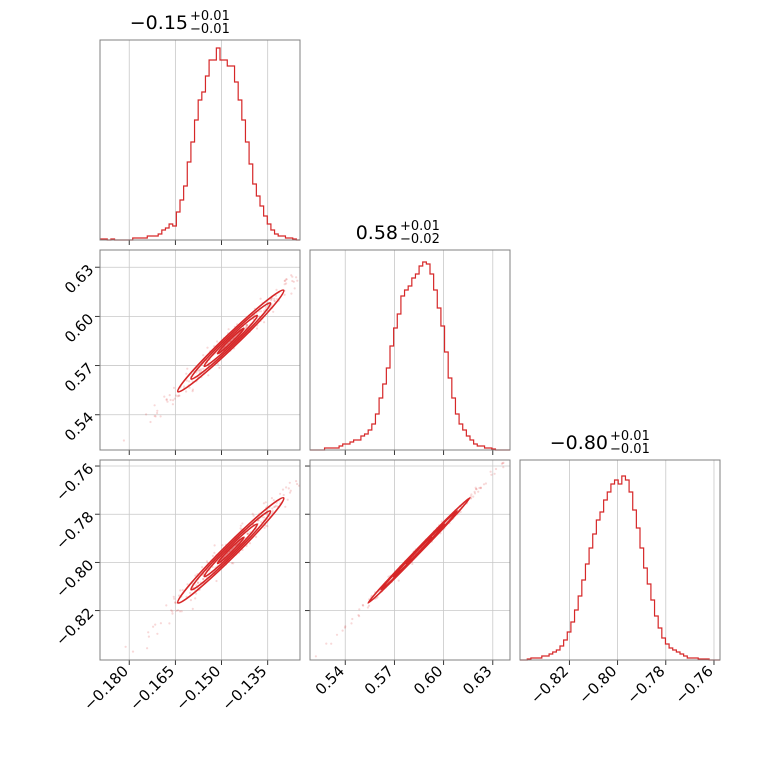 The height and width of the screenshot is (760, 760). I want to click on x-tick-label: 0.60, so click(428, 680).